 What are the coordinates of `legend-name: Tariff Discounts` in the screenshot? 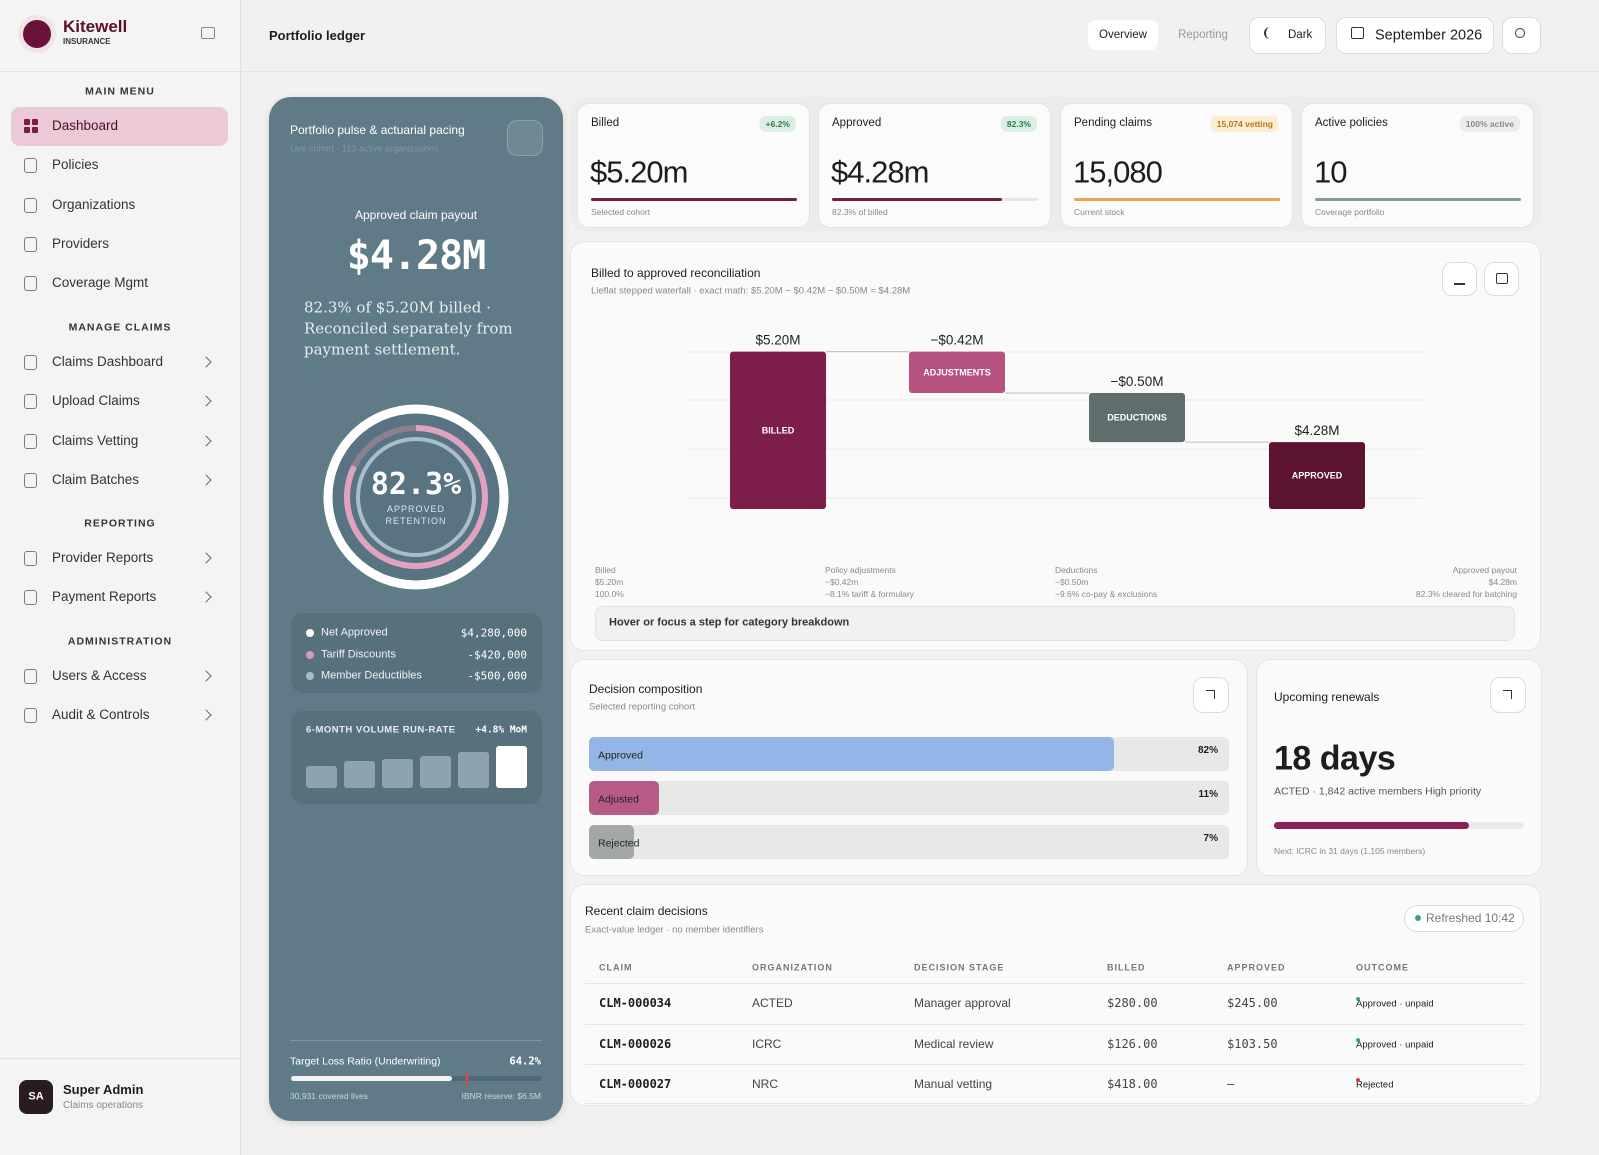 It's located at (358, 653).